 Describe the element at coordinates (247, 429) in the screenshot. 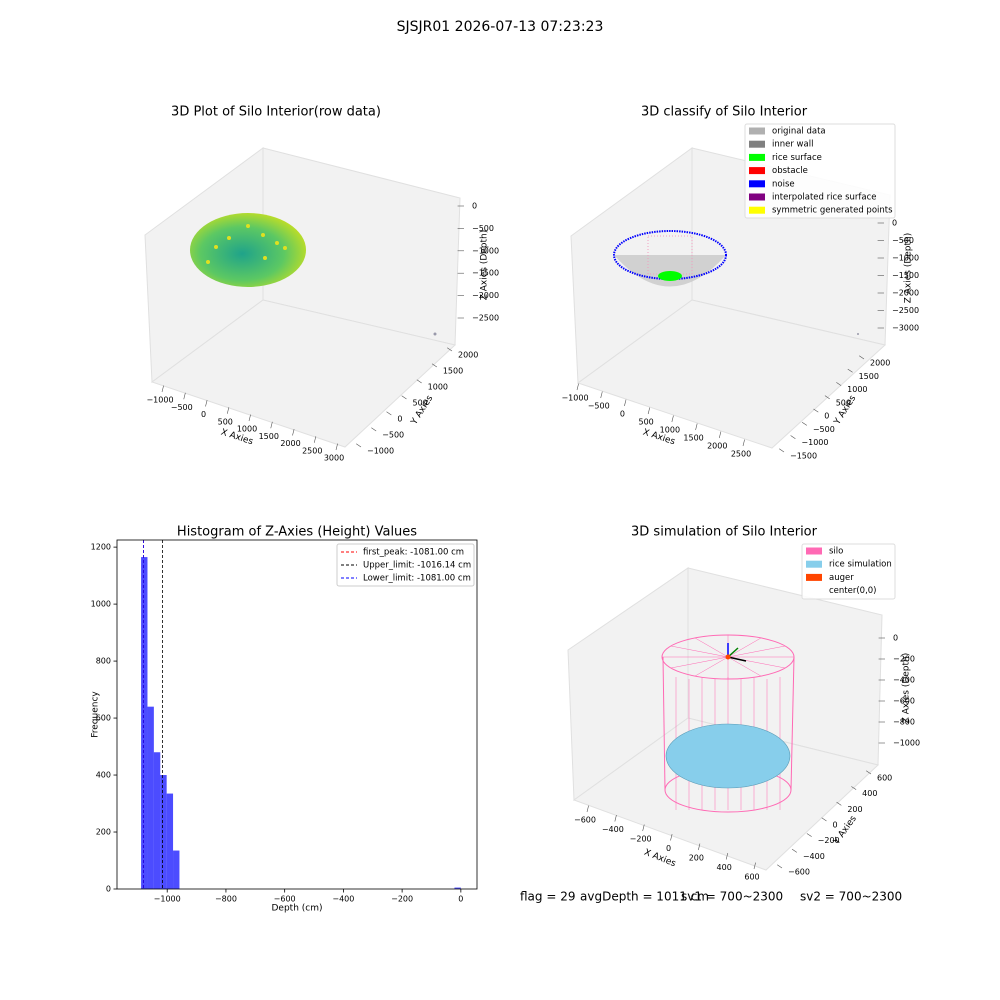

I see `x-tick-label: 1000` at that location.